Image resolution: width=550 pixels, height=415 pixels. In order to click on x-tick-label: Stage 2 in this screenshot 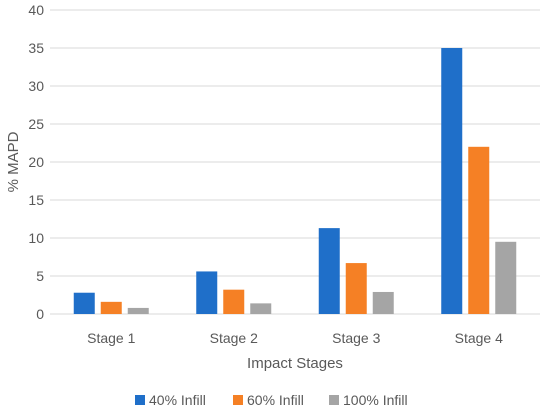, I will do `click(234, 338)`.